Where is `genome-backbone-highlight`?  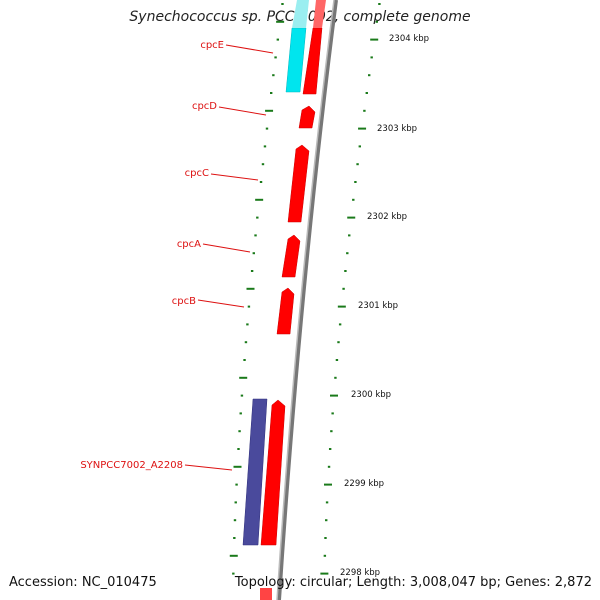 genome-backbone-highlight is located at coordinates (305, 300).